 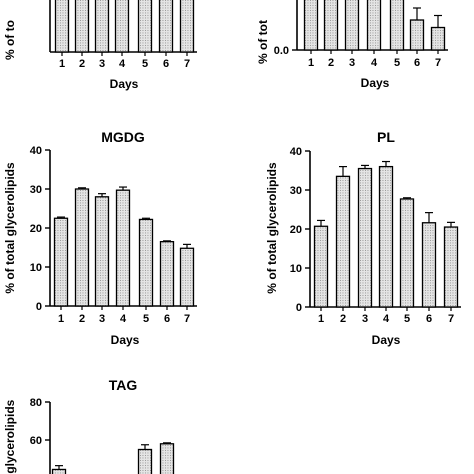 What do you see at coordinates (123, 385) in the screenshot?
I see `chart-title: TAG` at bounding box center [123, 385].